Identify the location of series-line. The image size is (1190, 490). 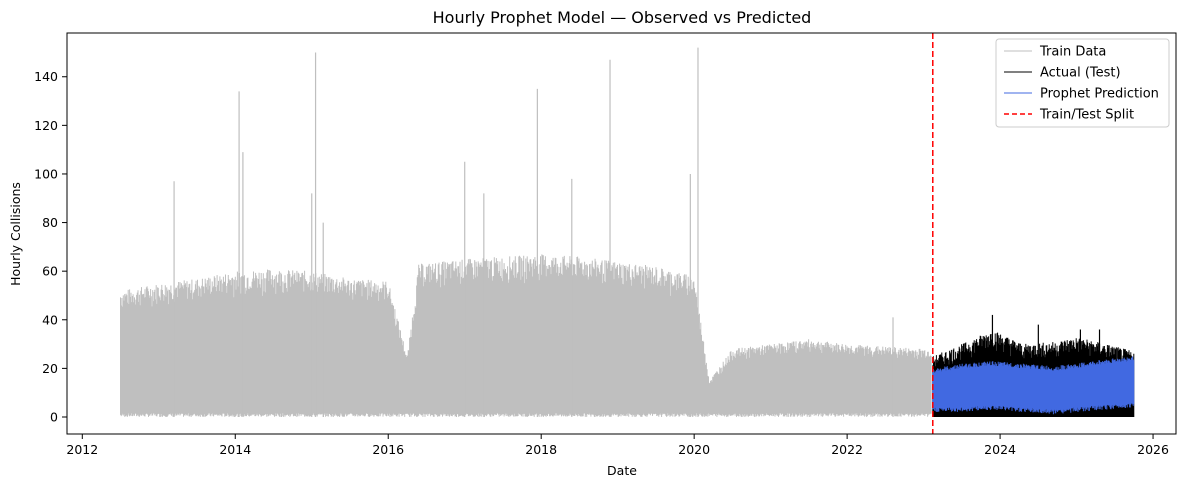
(1033, 385).